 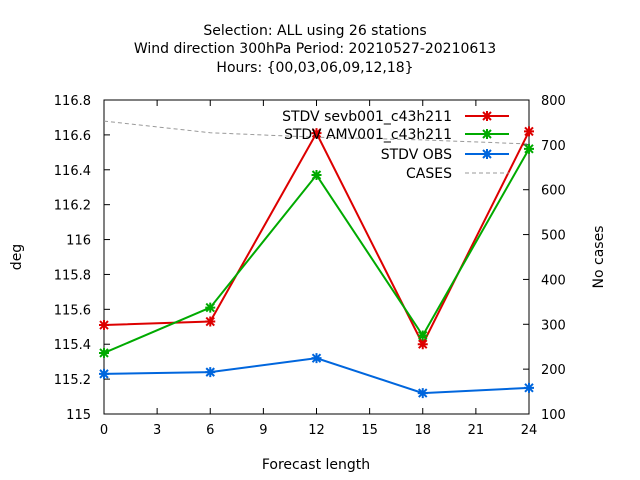 What do you see at coordinates (368, 135) in the screenshot?
I see `legend-label: STDV AMV001_c43h211` at bounding box center [368, 135].